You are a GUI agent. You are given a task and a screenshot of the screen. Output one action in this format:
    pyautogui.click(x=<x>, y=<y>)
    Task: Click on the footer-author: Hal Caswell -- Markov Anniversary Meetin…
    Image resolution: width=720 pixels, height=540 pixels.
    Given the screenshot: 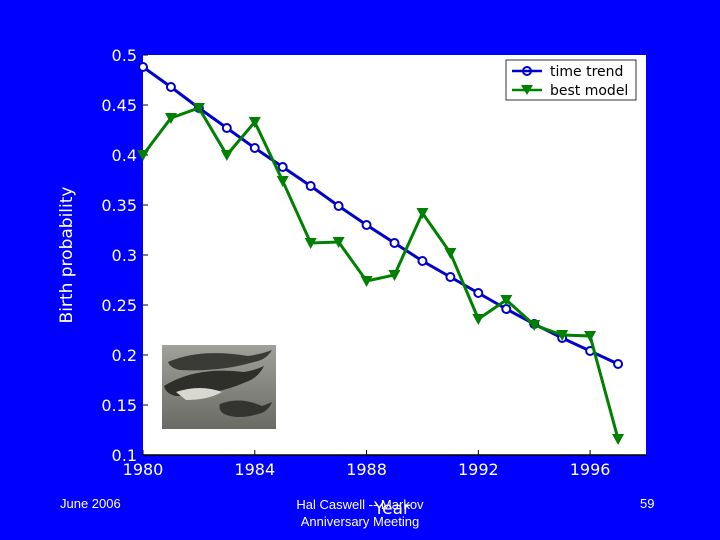 What is the action you would take?
    pyautogui.click(x=360, y=513)
    